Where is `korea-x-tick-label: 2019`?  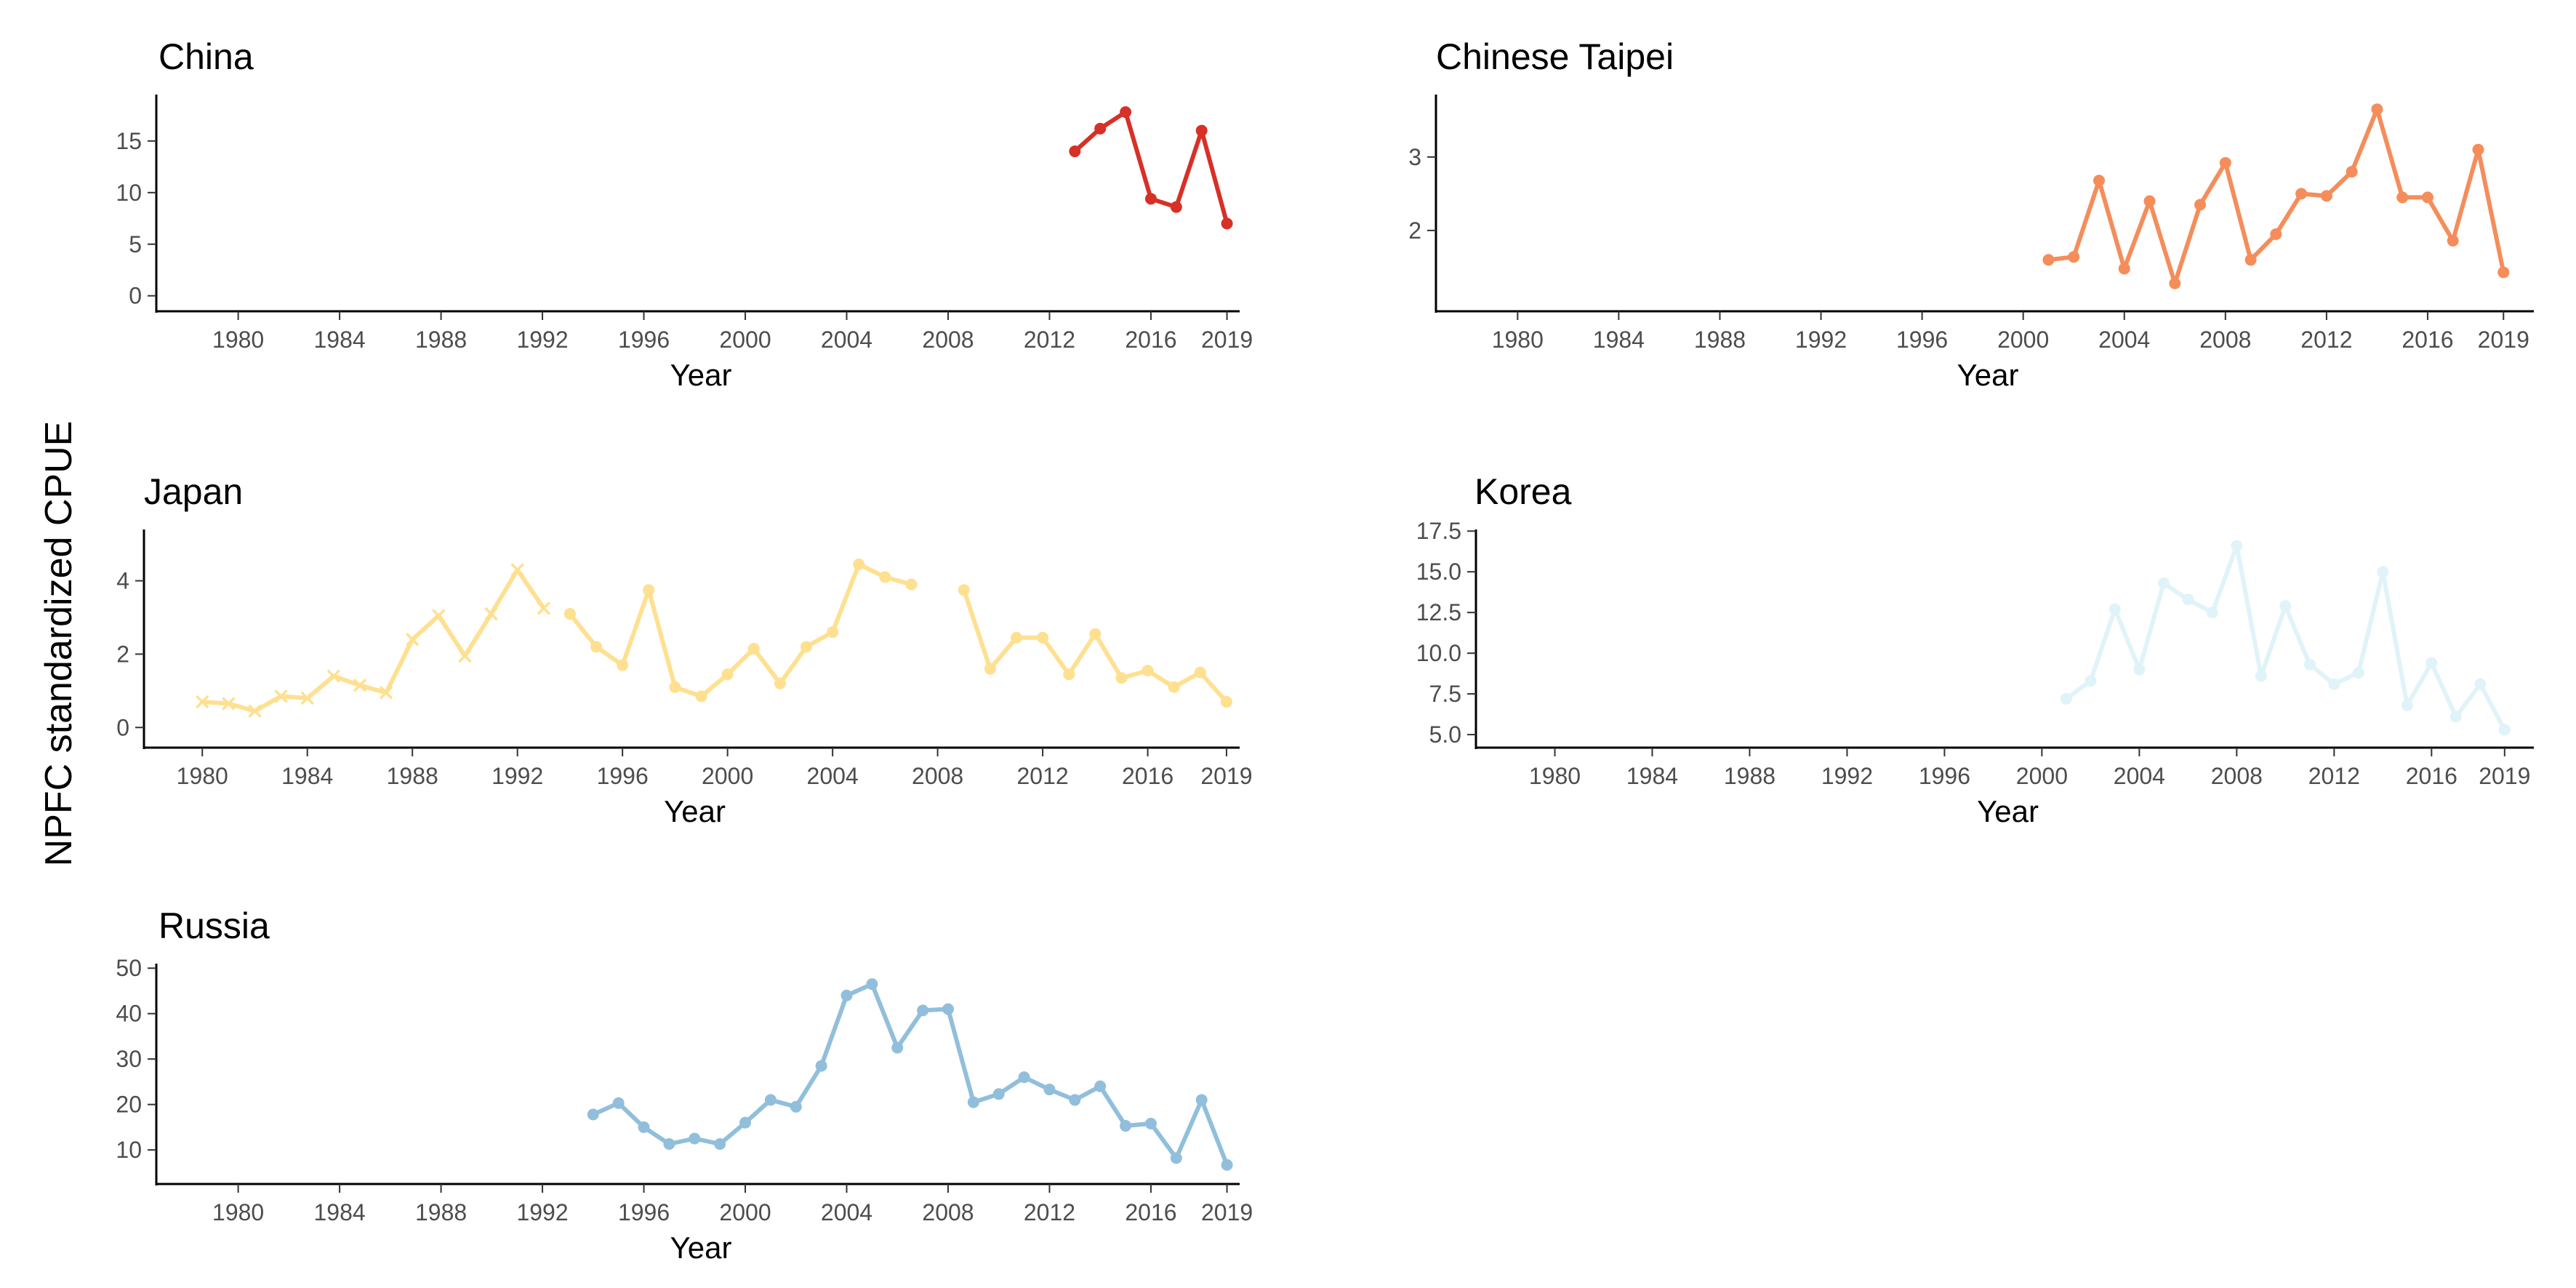 korea-x-tick-label: 2019 is located at coordinates (2504, 776).